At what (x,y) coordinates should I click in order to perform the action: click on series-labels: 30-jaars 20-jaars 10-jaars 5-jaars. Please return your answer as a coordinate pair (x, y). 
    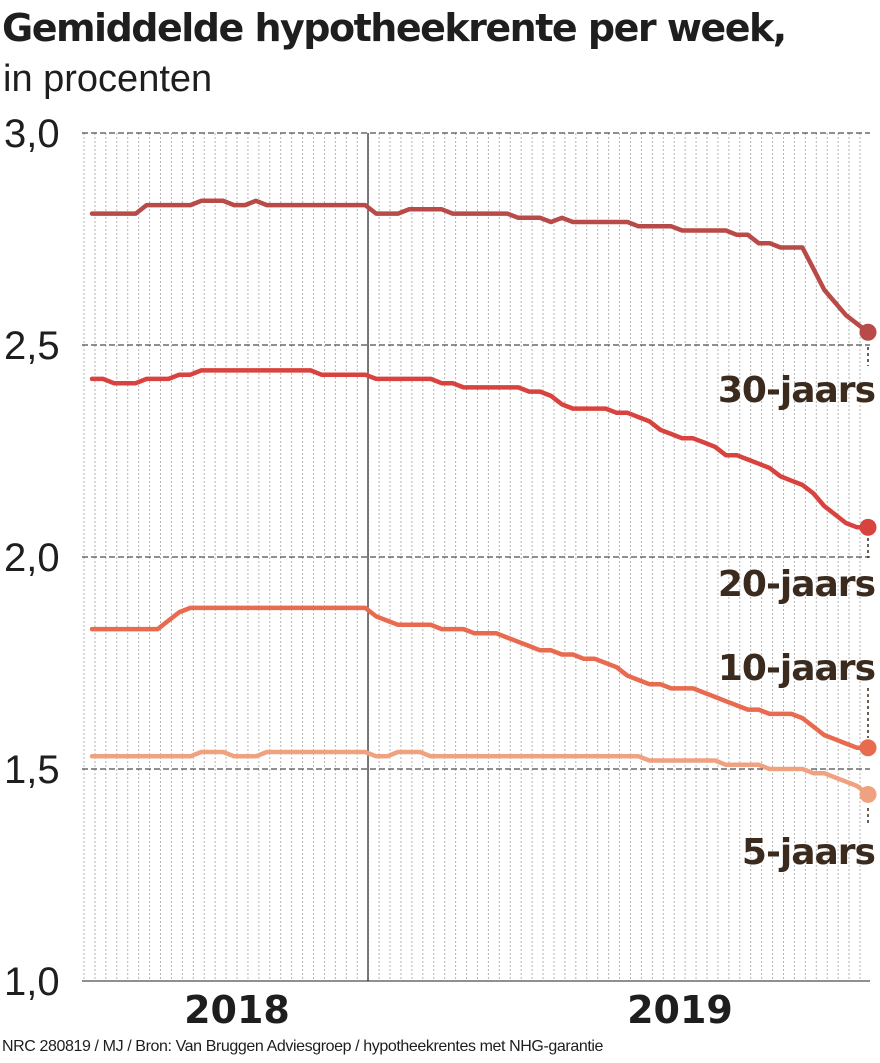
    Looking at the image, I should click on (797, 610).